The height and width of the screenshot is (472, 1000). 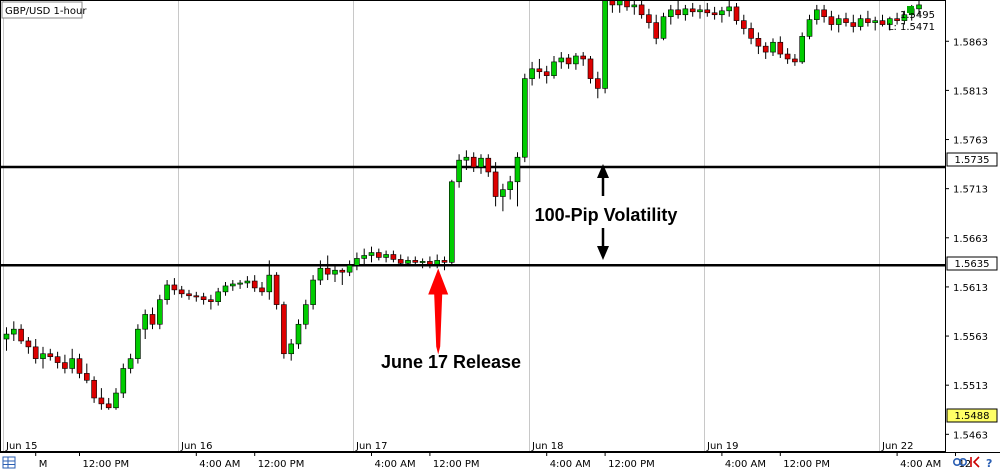 What do you see at coordinates (972, 263) in the screenshot?
I see `level-price-box-lower: 1.5635` at bounding box center [972, 263].